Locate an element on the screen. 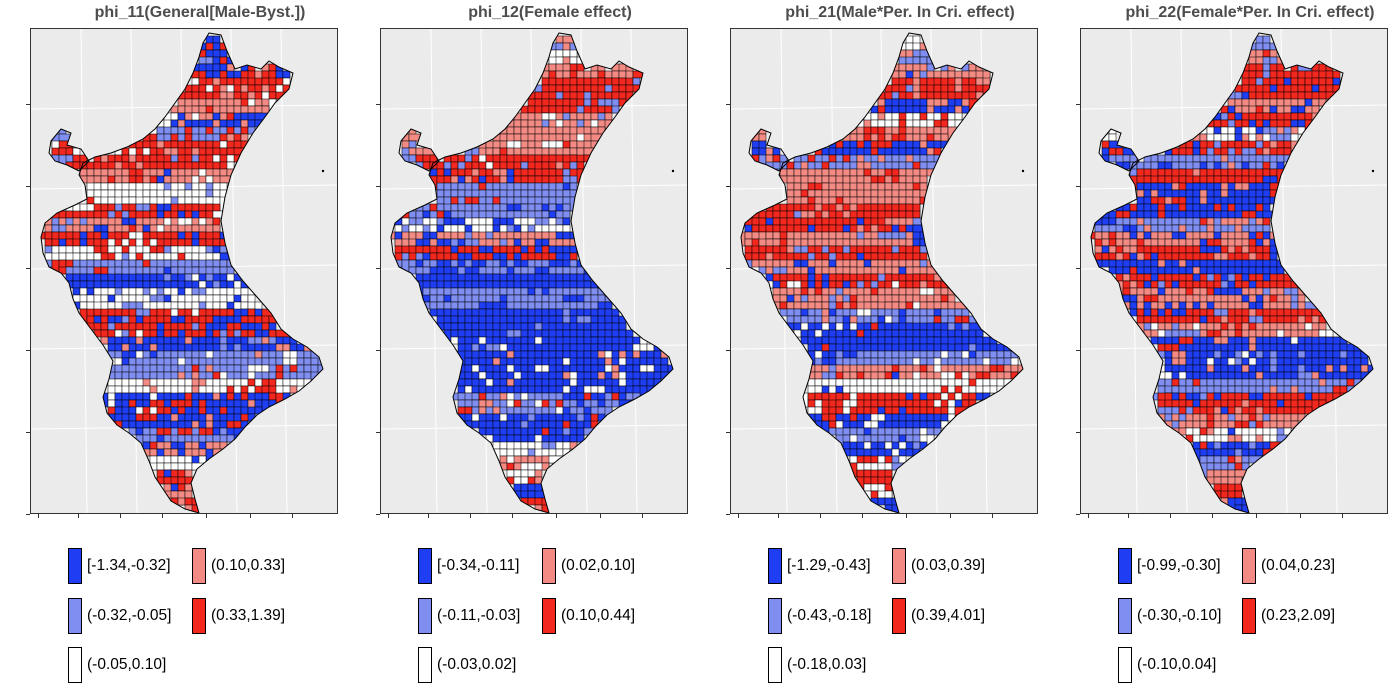 This screenshot has width=1400, height=700. legend-label: (-0.18,0.03] is located at coordinates (827, 664).